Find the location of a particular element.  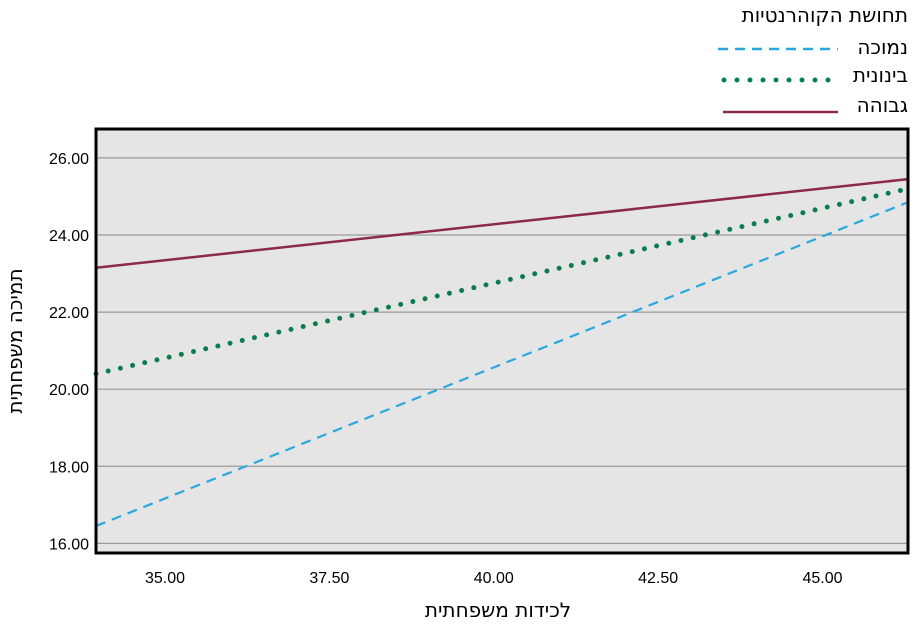

x-tick-label: 35.00 is located at coordinates (165, 578).